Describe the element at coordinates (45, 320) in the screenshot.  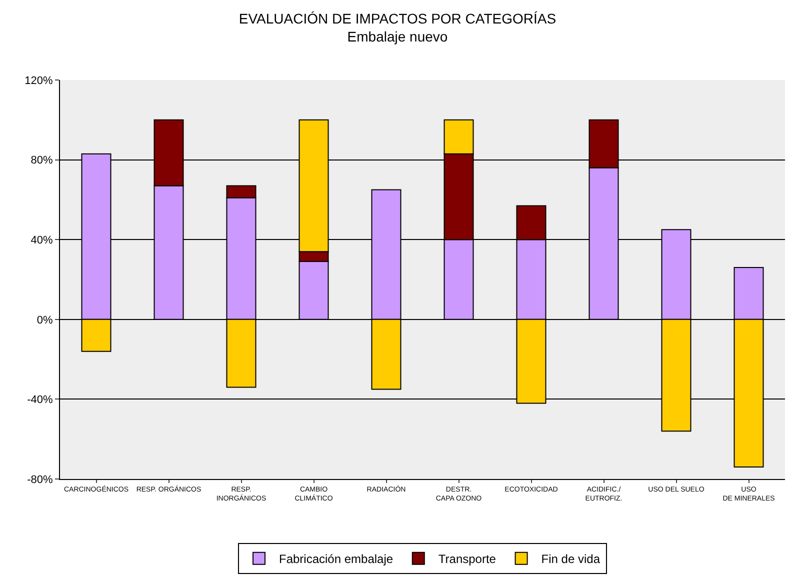
I see `y-tick-label: 0%` at that location.